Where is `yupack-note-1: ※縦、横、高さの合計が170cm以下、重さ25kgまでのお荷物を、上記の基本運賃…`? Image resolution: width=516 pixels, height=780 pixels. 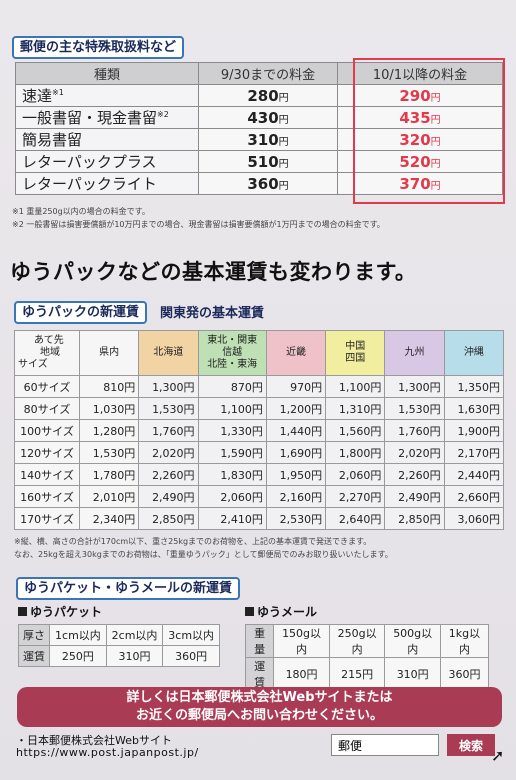 yupack-note-1: ※縦、横、高さの合計が170cm以下、重さ25kgまでのお荷物を、上記の基本運賃… is located at coordinates (193, 541).